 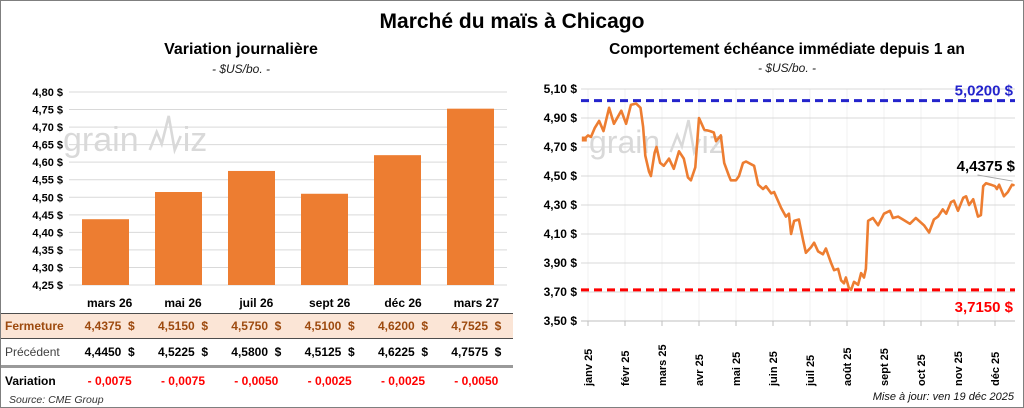 I want to click on svg-text: oct 25, so click(x=922, y=370).